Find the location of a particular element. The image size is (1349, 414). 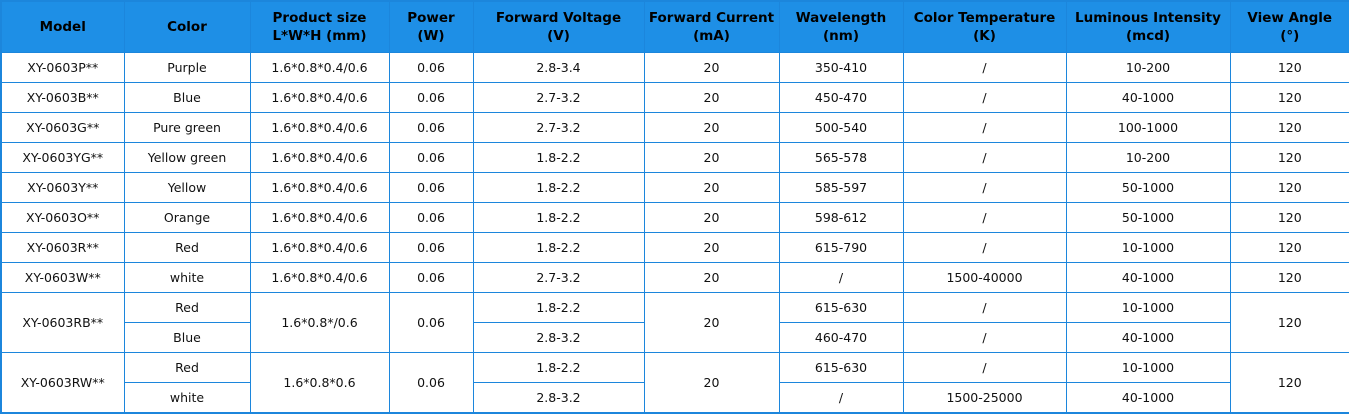

header-cell: View Angle (°) is located at coordinates (1289, 26).